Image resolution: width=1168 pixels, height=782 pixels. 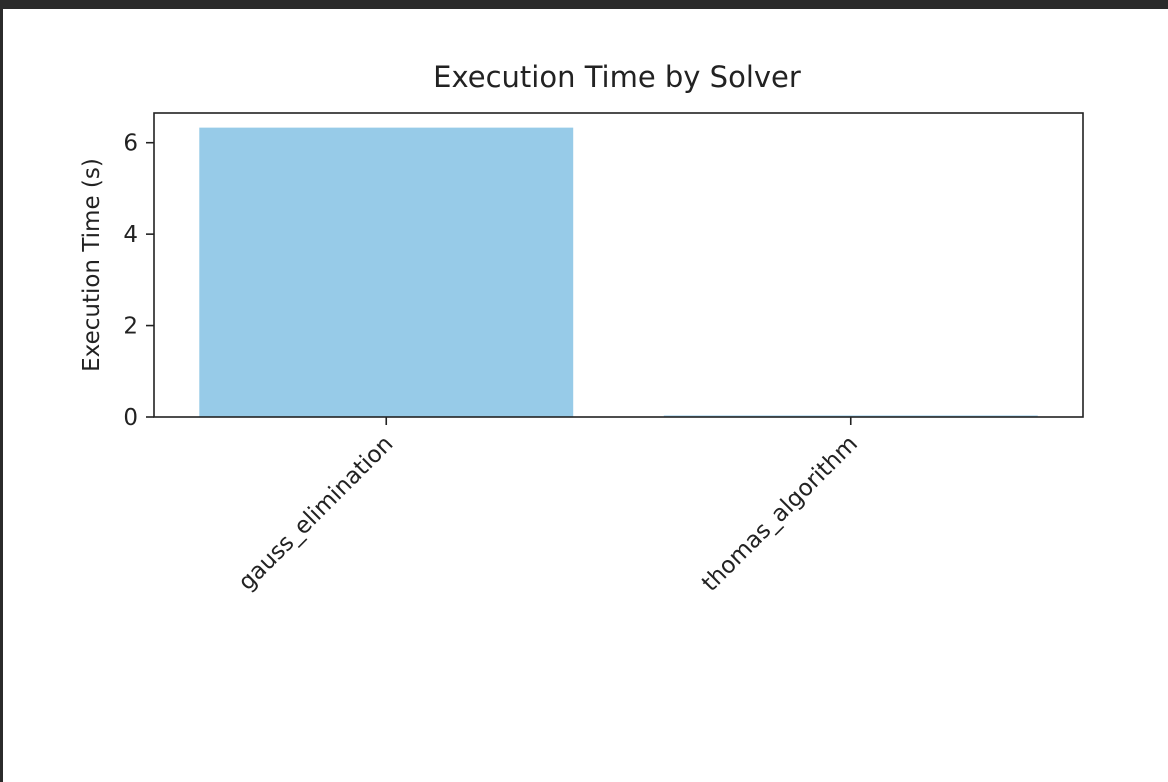 I want to click on y-tick-label: 0, so click(x=130, y=418).